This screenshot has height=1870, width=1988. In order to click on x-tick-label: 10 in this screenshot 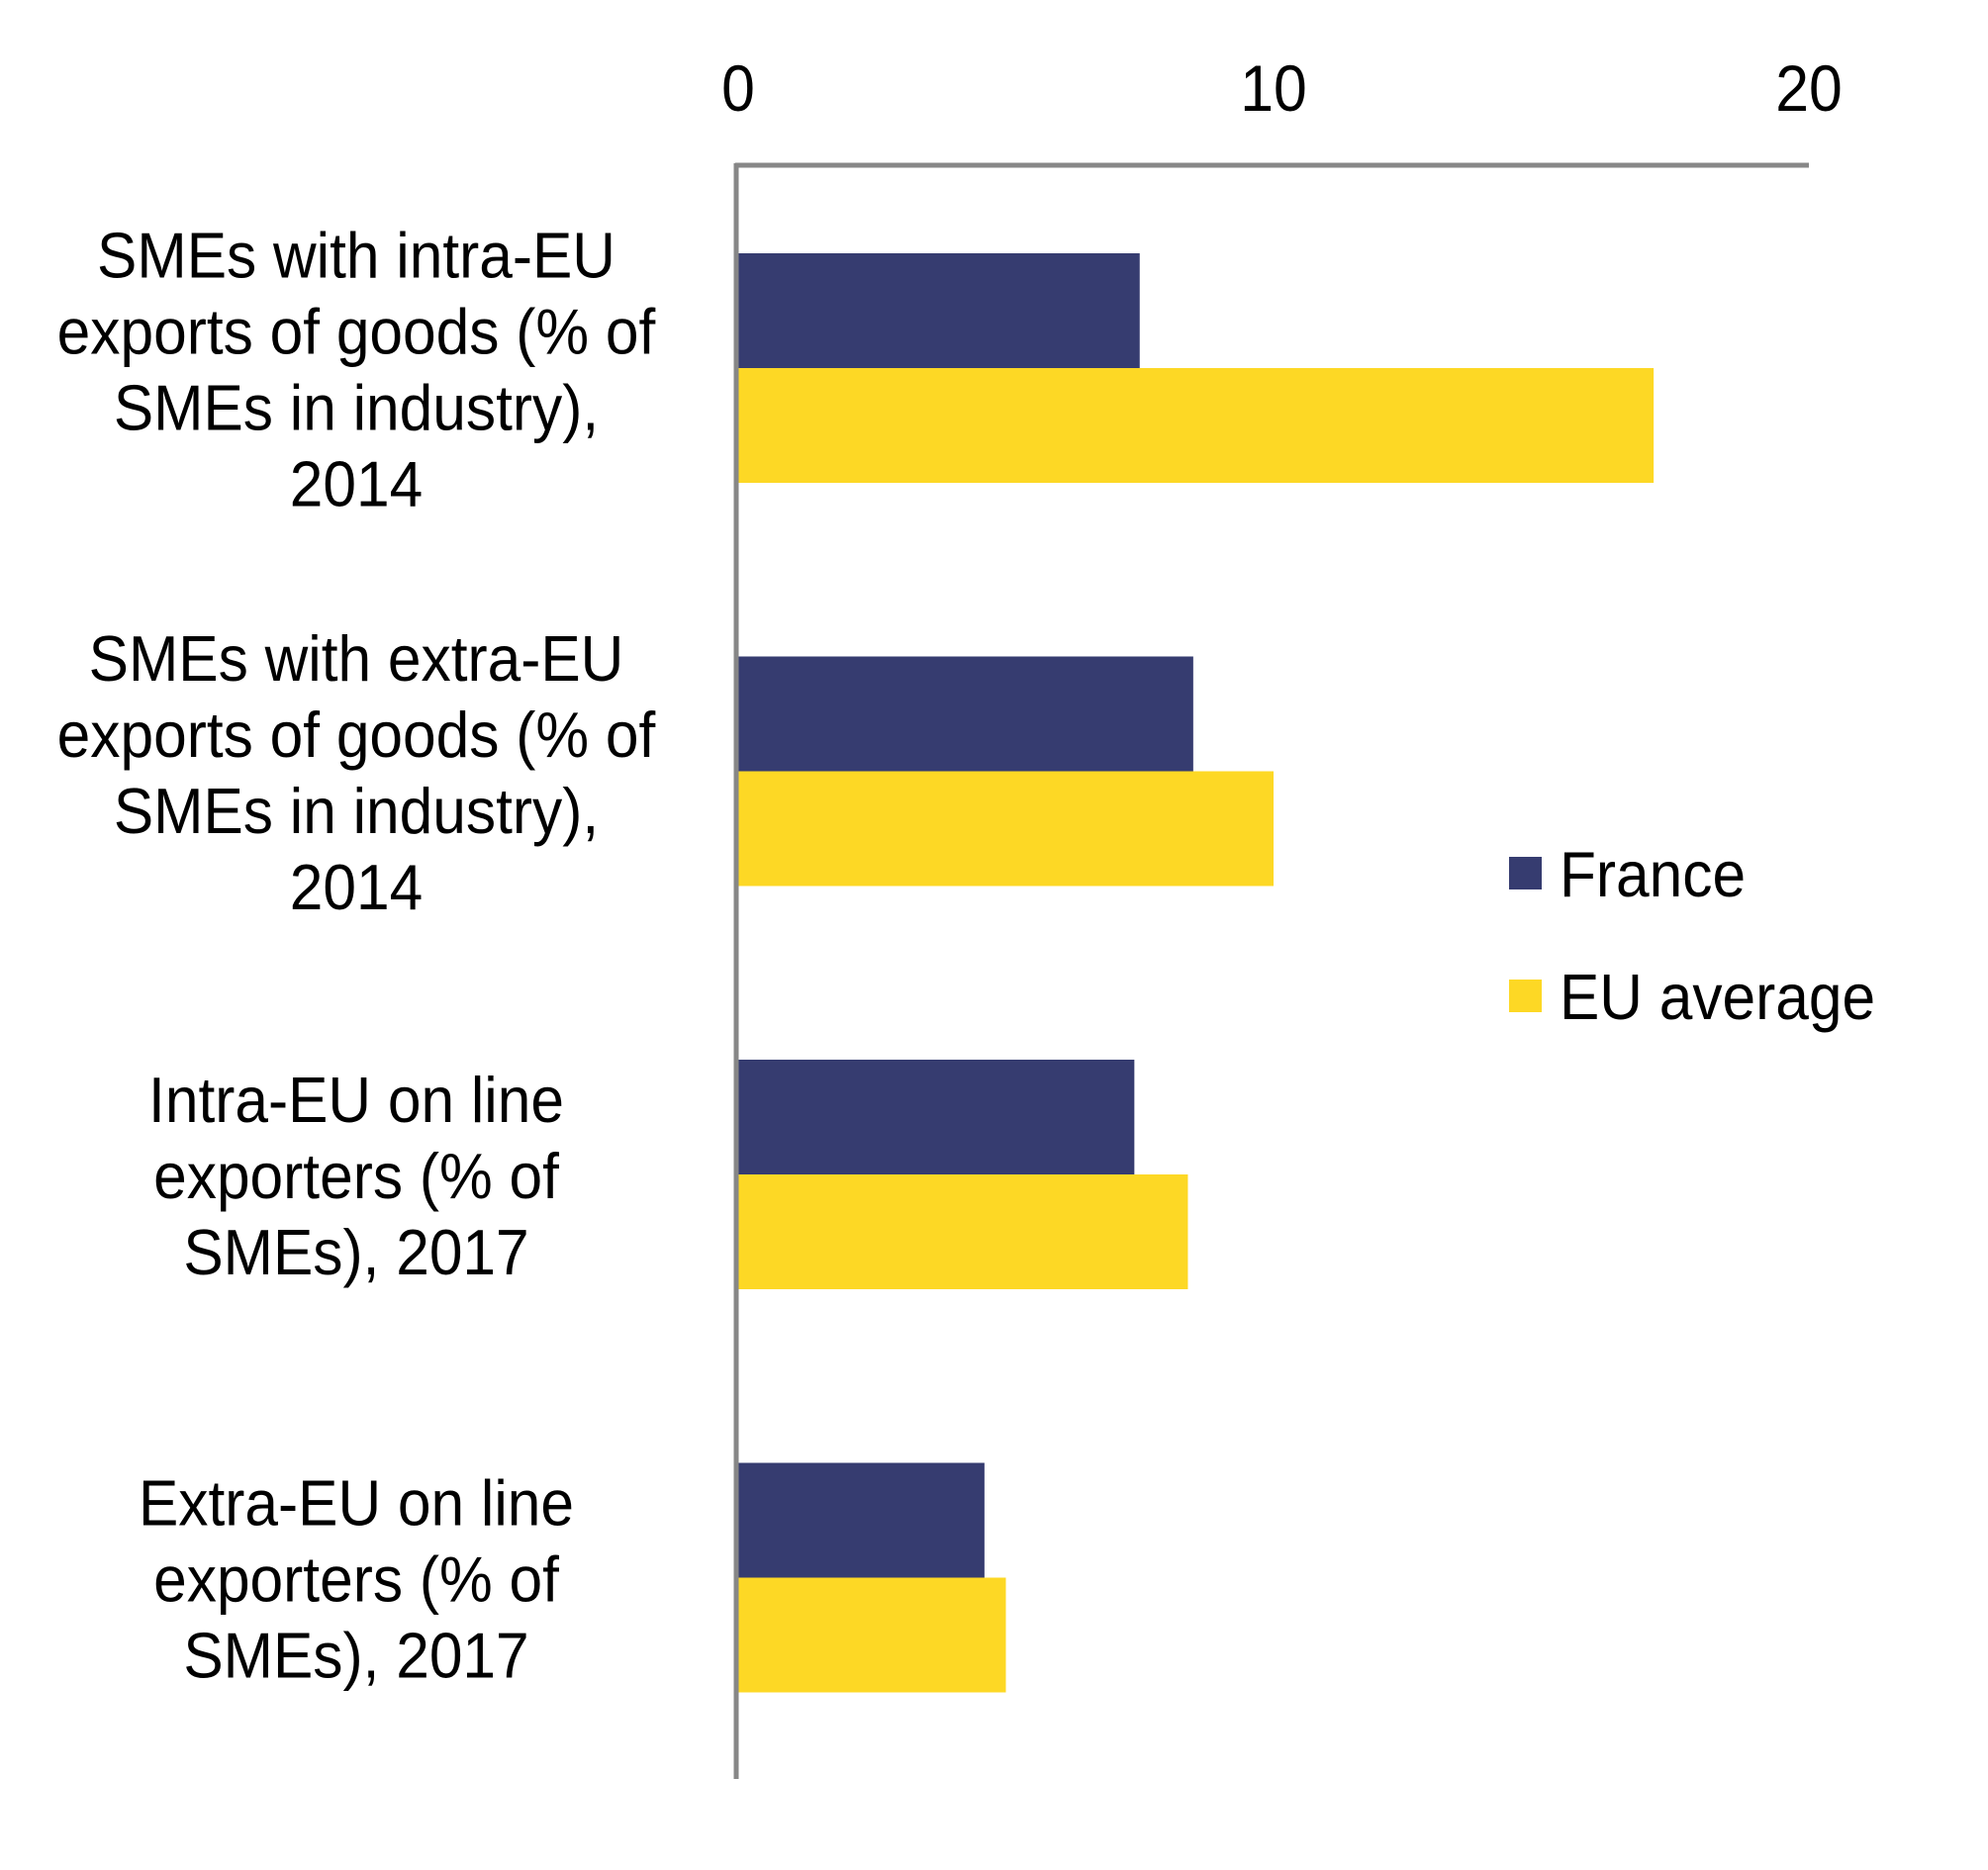, I will do `click(1273, 90)`.